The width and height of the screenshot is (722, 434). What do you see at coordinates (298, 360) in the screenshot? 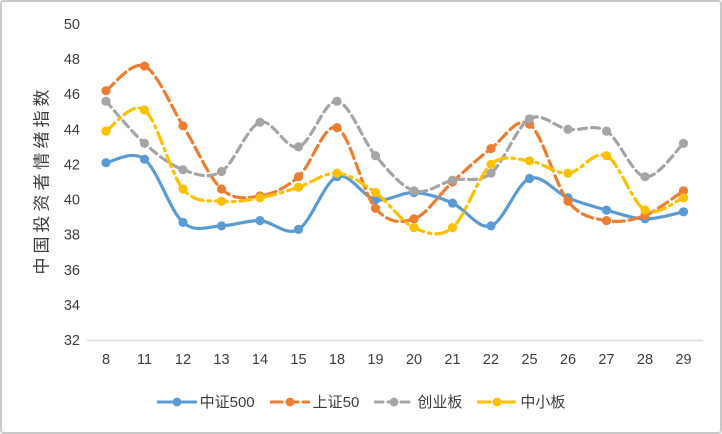
I see `x-tick-label: 15` at bounding box center [298, 360].